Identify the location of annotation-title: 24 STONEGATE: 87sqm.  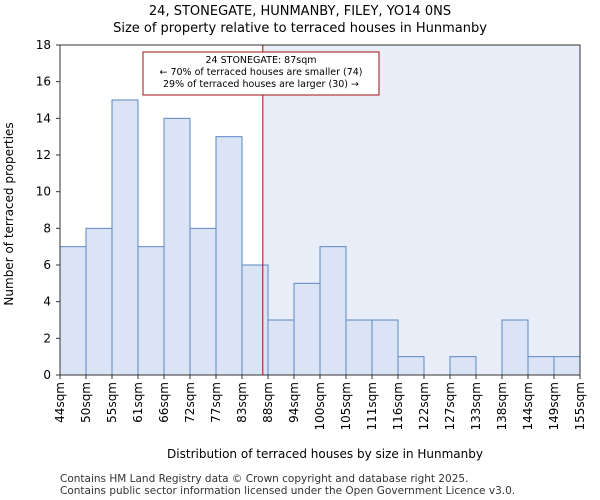
(261, 60).